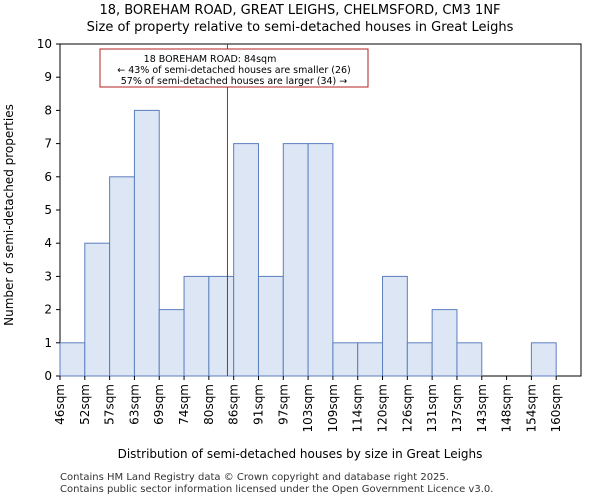 Image resolution: width=600 pixels, height=500 pixels. What do you see at coordinates (48, 243) in the screenshot?
I see `y-tick-label: 4` at bounding box center [48, 243].